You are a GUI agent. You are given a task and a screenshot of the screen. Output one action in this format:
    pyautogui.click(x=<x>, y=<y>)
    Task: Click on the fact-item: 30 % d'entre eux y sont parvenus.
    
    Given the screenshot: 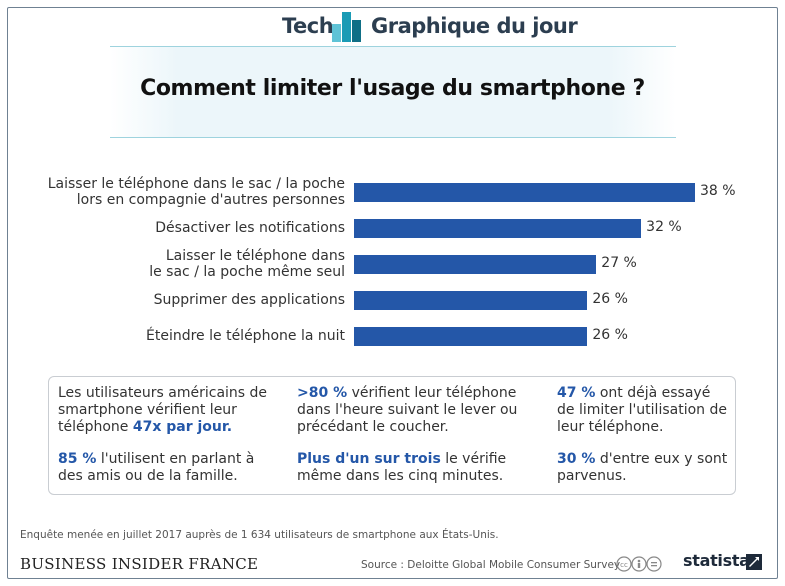 What is the action you would take?
    pyautogui.click(x=644, y=468)
    